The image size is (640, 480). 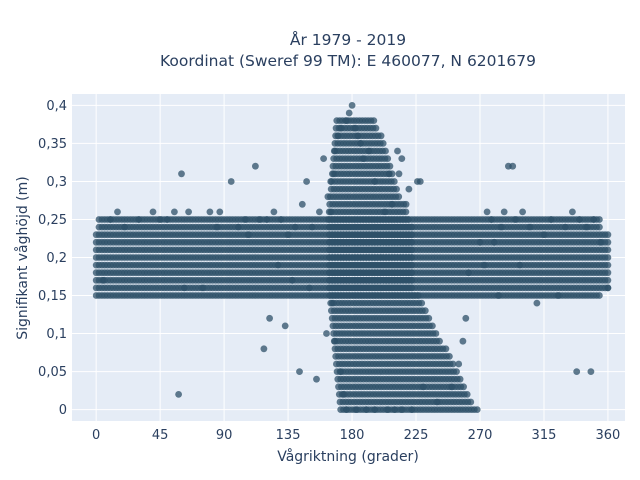 What do you see at coordinates (348, 456) in the screenshot?
I see `x-axis-title: Vågriktning (grader)` at bounding box center [348, 456].